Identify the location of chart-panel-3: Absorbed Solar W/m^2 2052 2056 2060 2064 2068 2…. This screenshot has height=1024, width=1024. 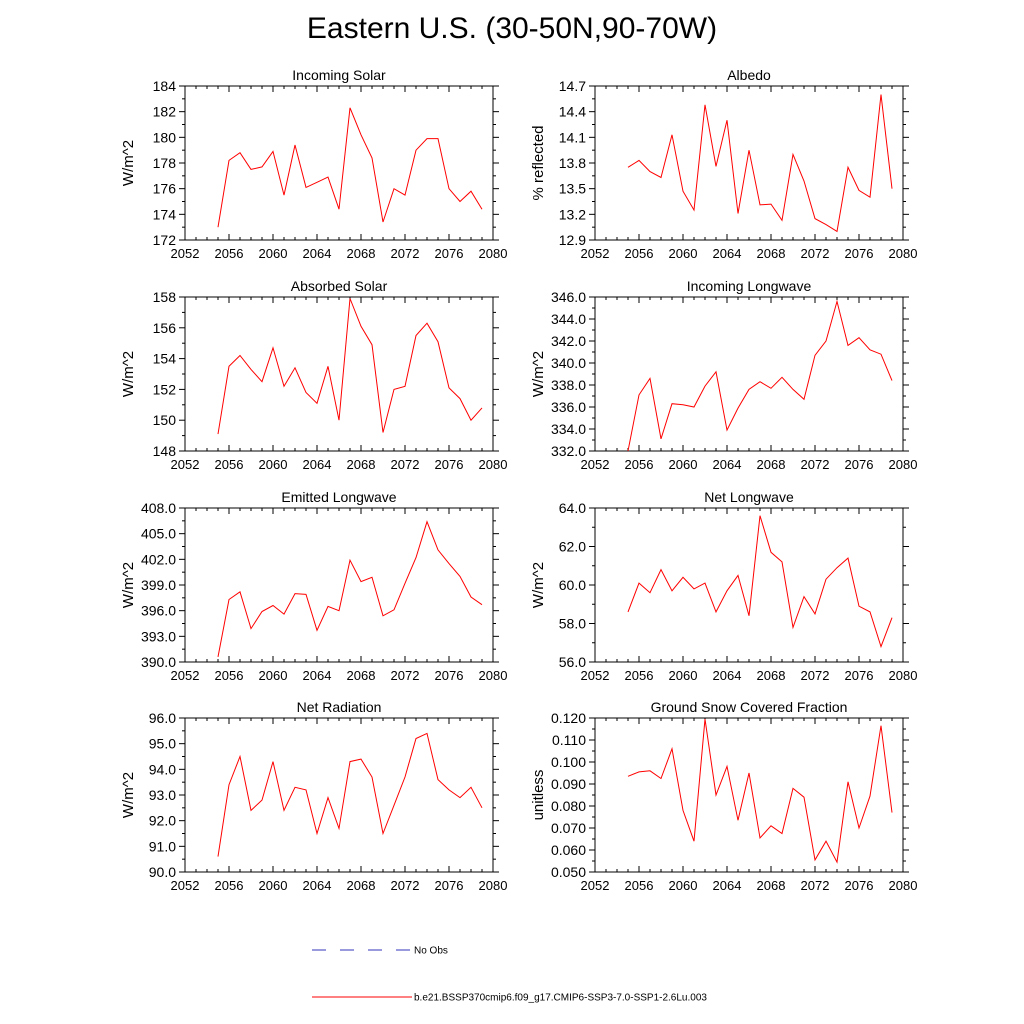
(313, 375).